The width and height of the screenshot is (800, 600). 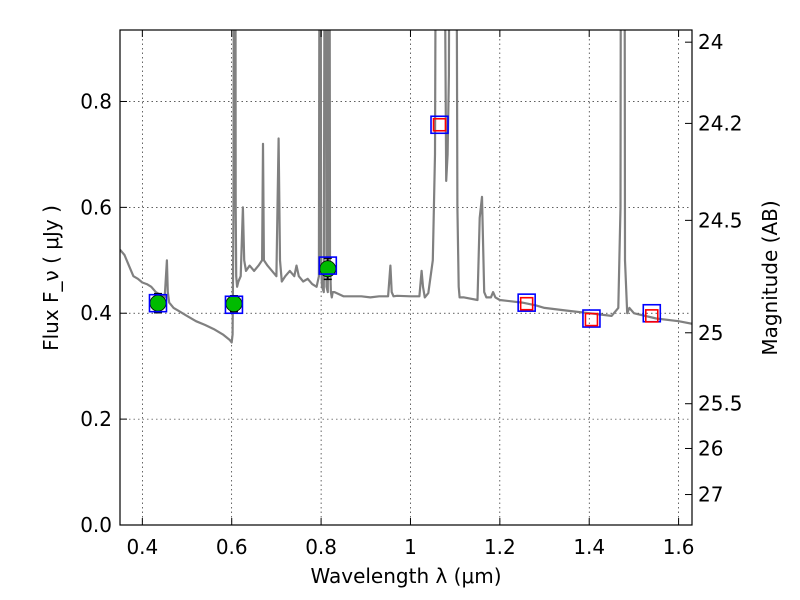 What do you see at coordinates (96, 313) in the screenshot?
I see `y-tick-label: 0.4` at bounding box center [96, 313].